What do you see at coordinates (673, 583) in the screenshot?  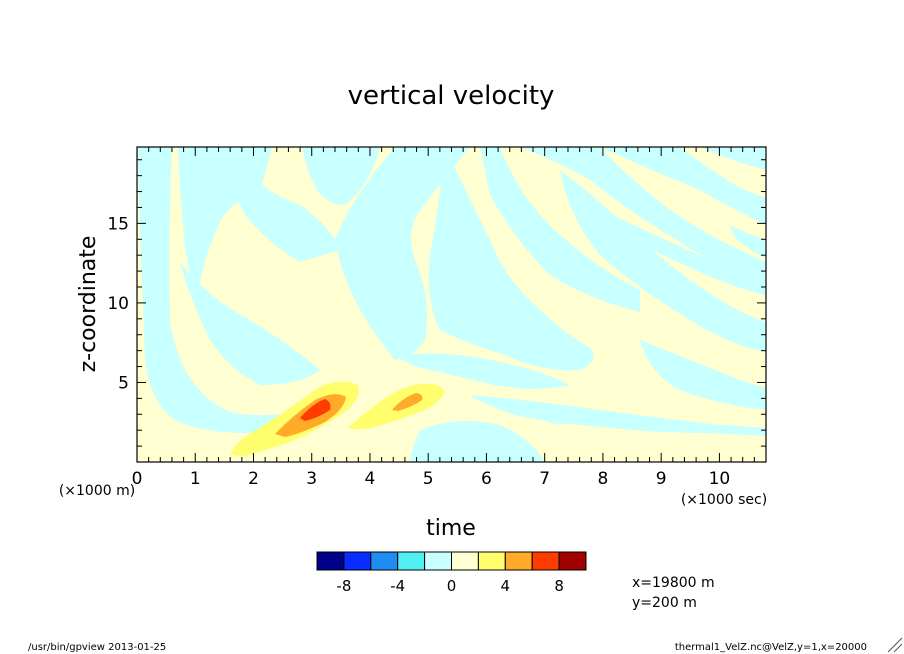 I see `info-x: x=19800 m` at bounding box center [673, 583].